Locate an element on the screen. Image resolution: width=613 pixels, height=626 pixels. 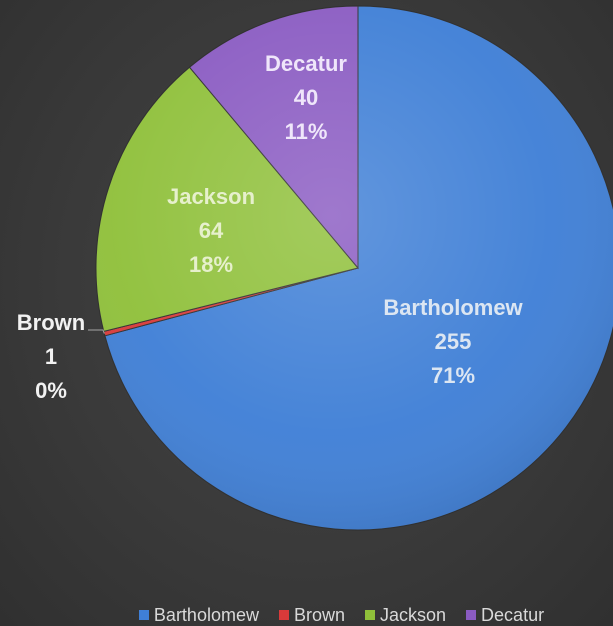
data-label-brown: Brown 1 0% is located at coordinates (51, 356).